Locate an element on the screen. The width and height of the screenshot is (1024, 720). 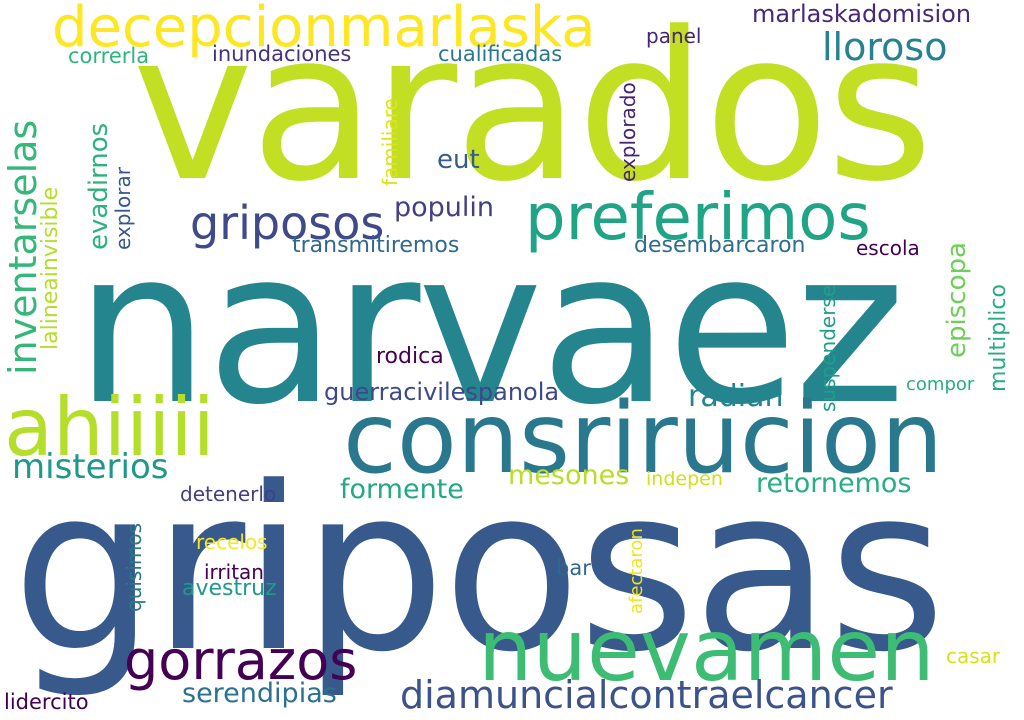
word-diamuncialcontraelcancer: diamuncialcontraelcancer is located at coordinates (646, 695).